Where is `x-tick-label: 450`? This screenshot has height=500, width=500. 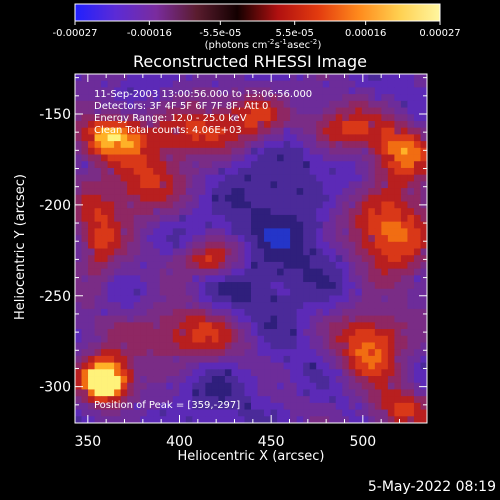
x-tick-label: 450 is located at coordinates (271, 442).